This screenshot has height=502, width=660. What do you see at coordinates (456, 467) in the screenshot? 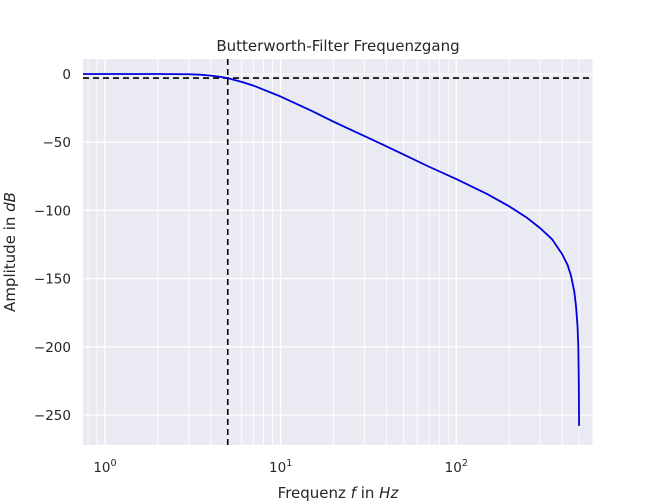
I see `x-tick-label: 10²` at bounding box center [456, 467].